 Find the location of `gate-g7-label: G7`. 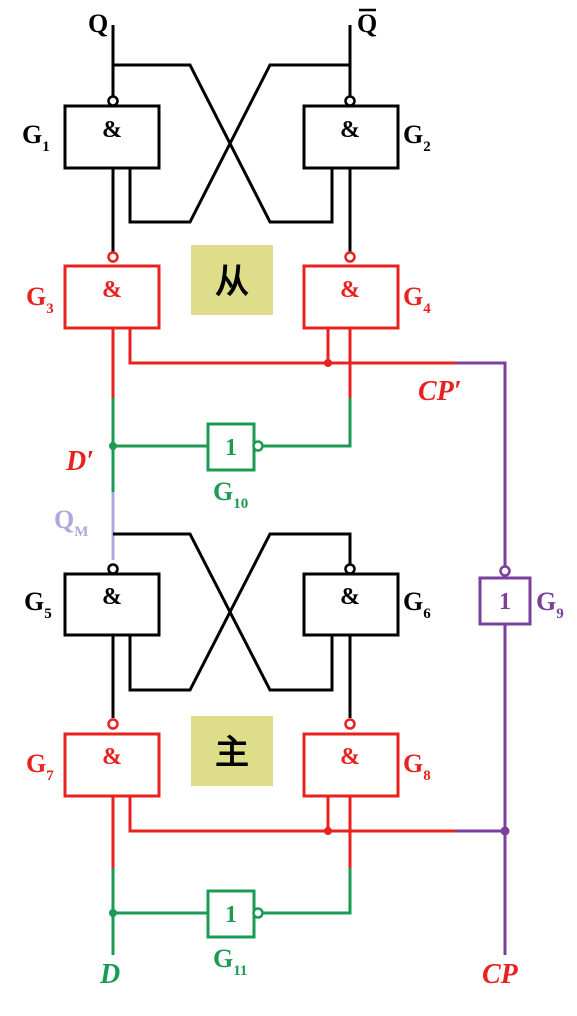

gate-g7-label: G7 is located at coordinates (40, 766).